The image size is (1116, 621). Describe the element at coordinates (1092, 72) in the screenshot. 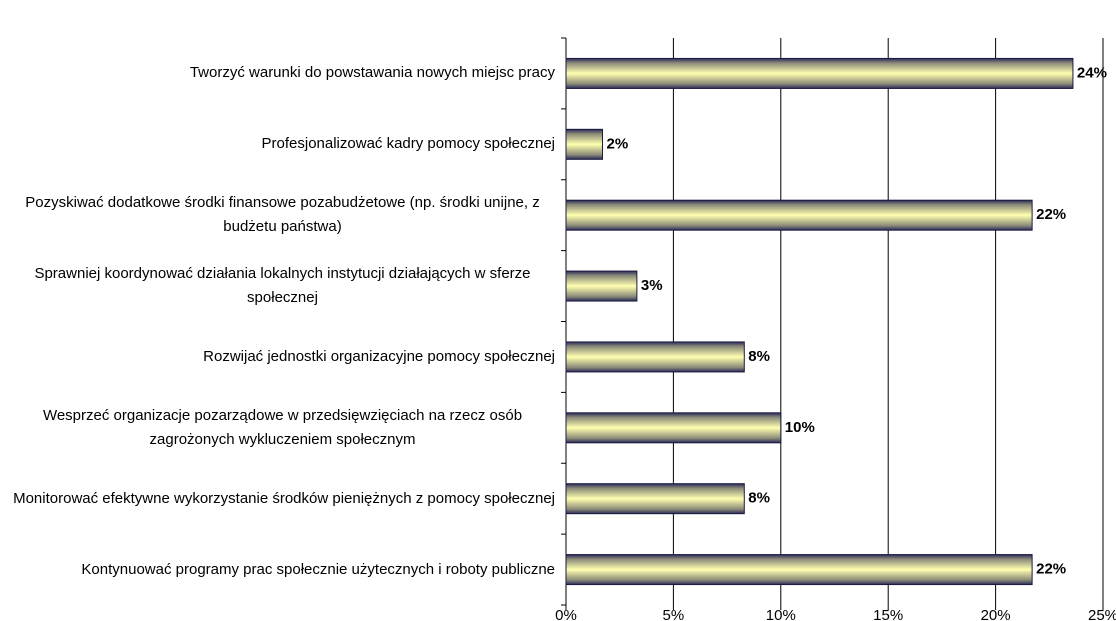

I see `value-label: 24%` at that location.